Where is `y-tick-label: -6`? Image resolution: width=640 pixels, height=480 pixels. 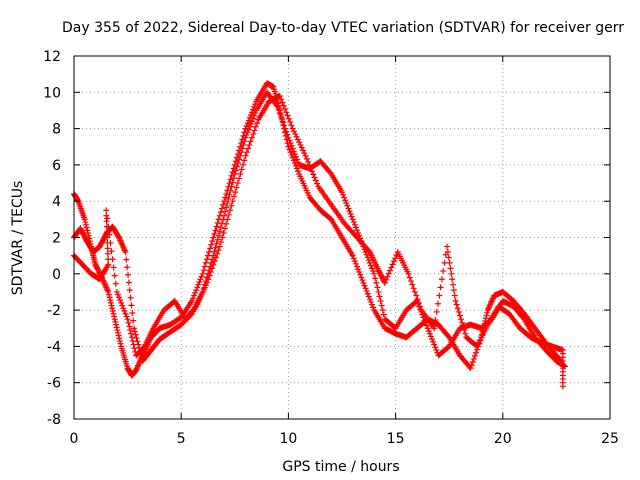
y-tick-label: -6 is located at coordinates (54, 384).